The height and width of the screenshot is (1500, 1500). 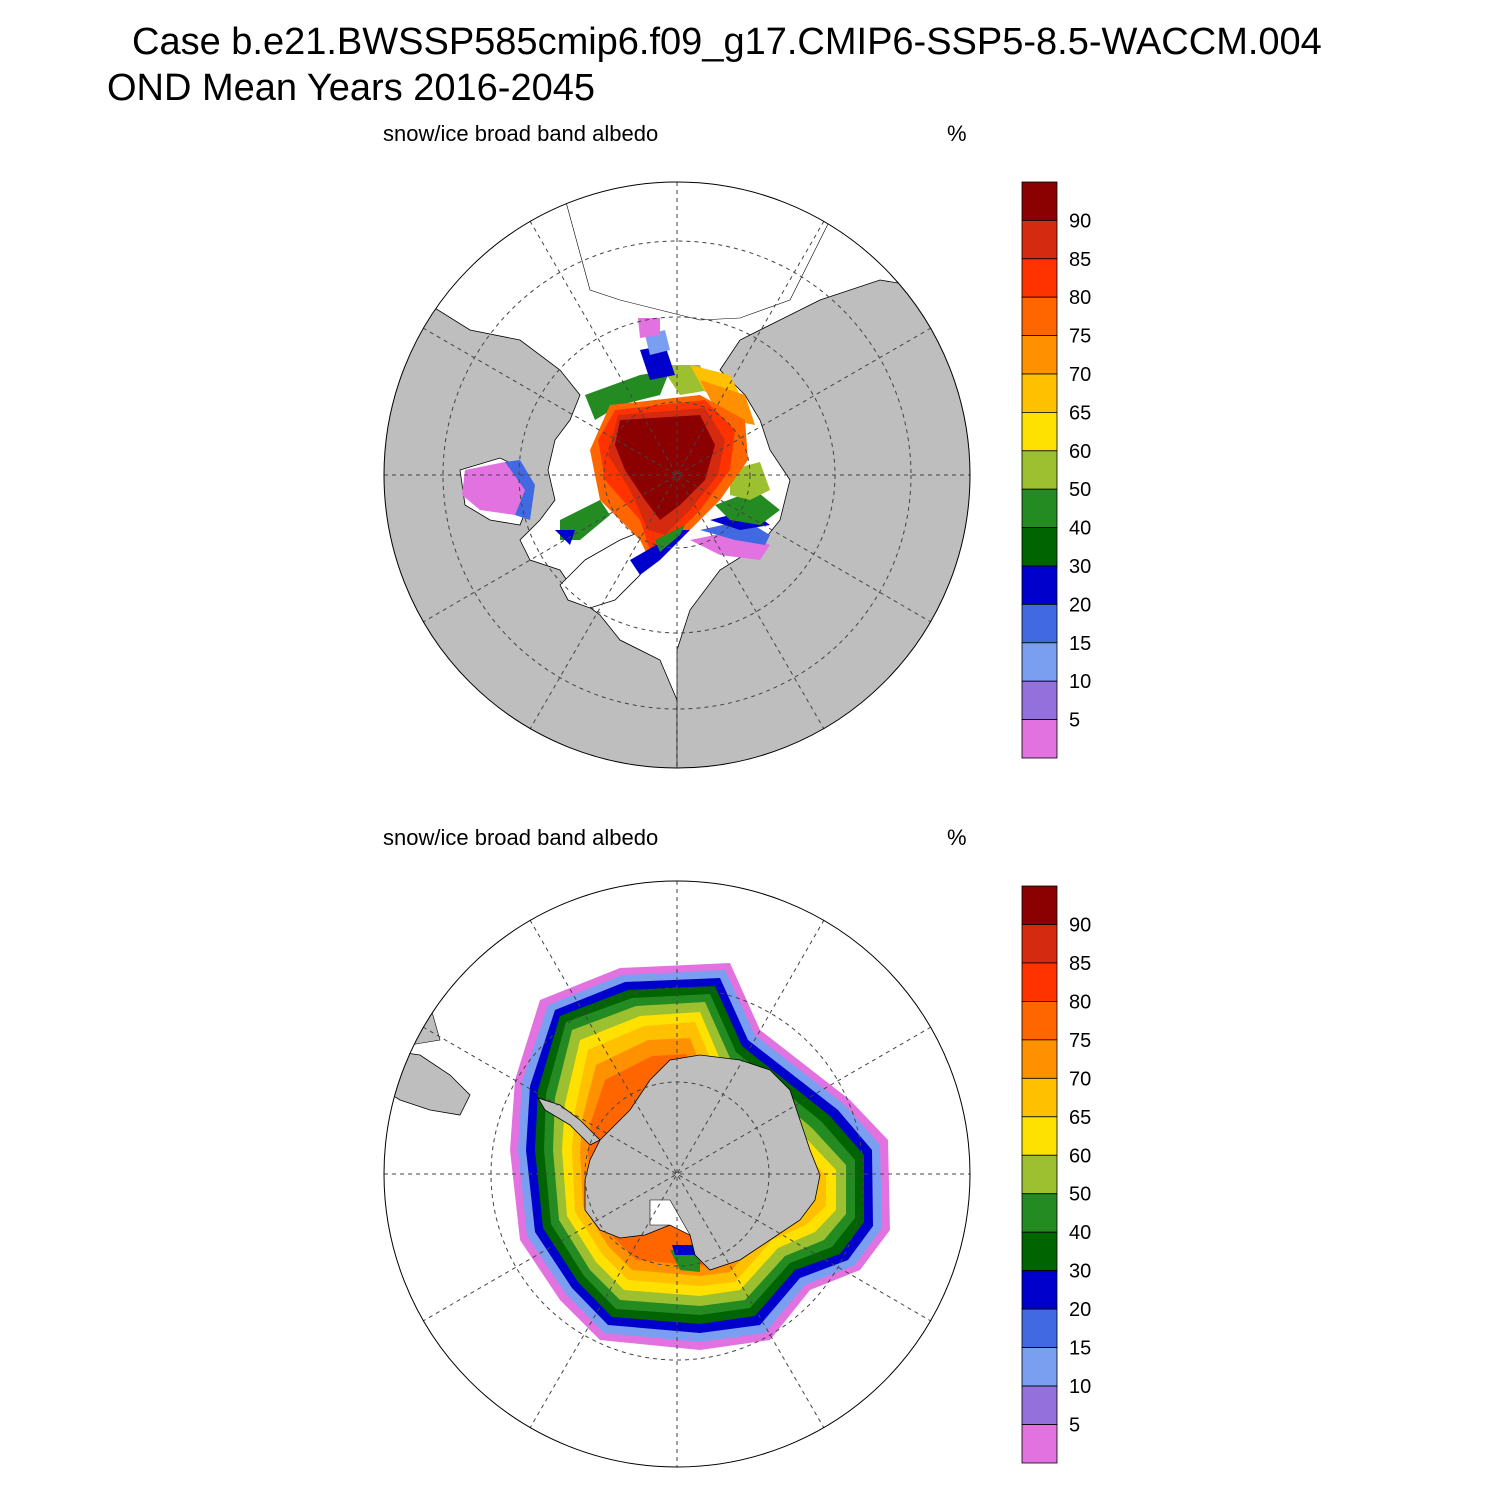 What do you see at coordinates (1080, 1349) in the screenshot?
I see `antarctic-colorbar-tick-label: 15` at bounding box center [1080, 1349].